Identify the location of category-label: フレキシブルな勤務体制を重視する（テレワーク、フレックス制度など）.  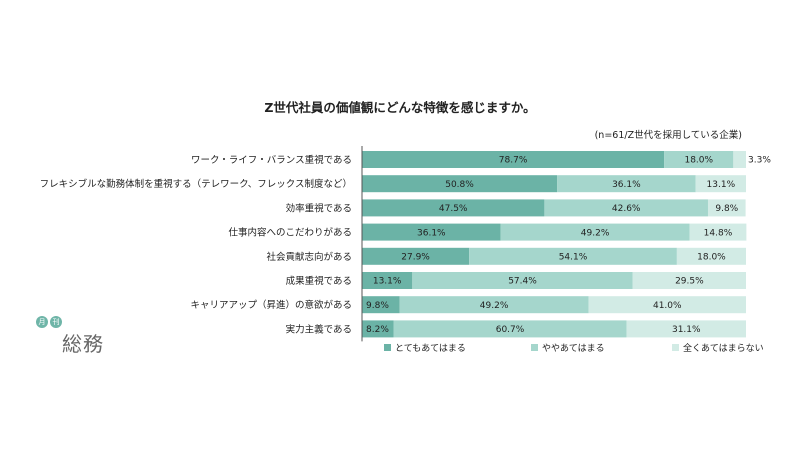
(196, 184).